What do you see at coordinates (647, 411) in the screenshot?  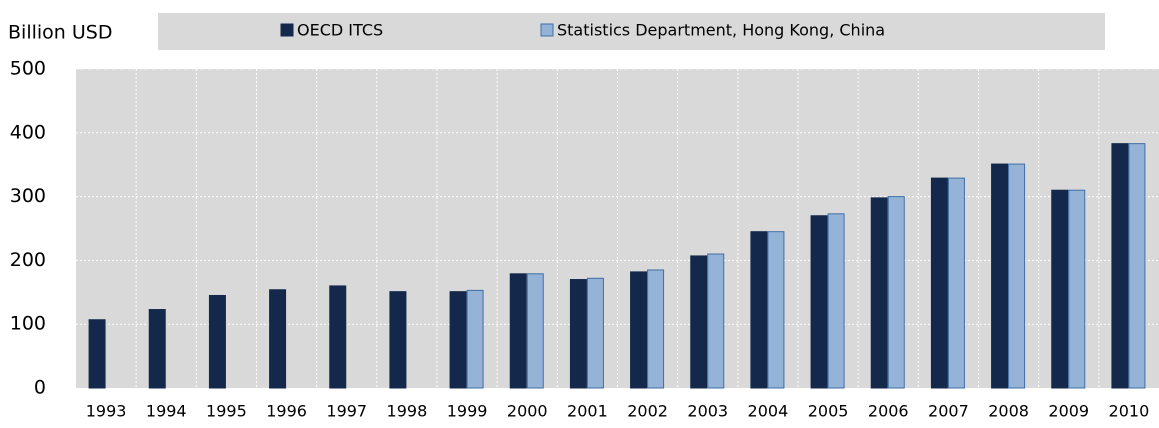 I see `x-tick-label: 2002` at bounding box center [647, 411].